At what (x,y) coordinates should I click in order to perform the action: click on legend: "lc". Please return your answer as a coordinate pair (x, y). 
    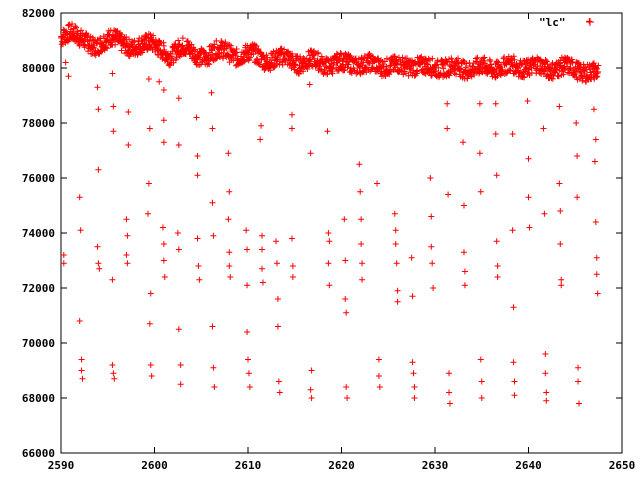
    Looking at the image, I should click on (566, 22).